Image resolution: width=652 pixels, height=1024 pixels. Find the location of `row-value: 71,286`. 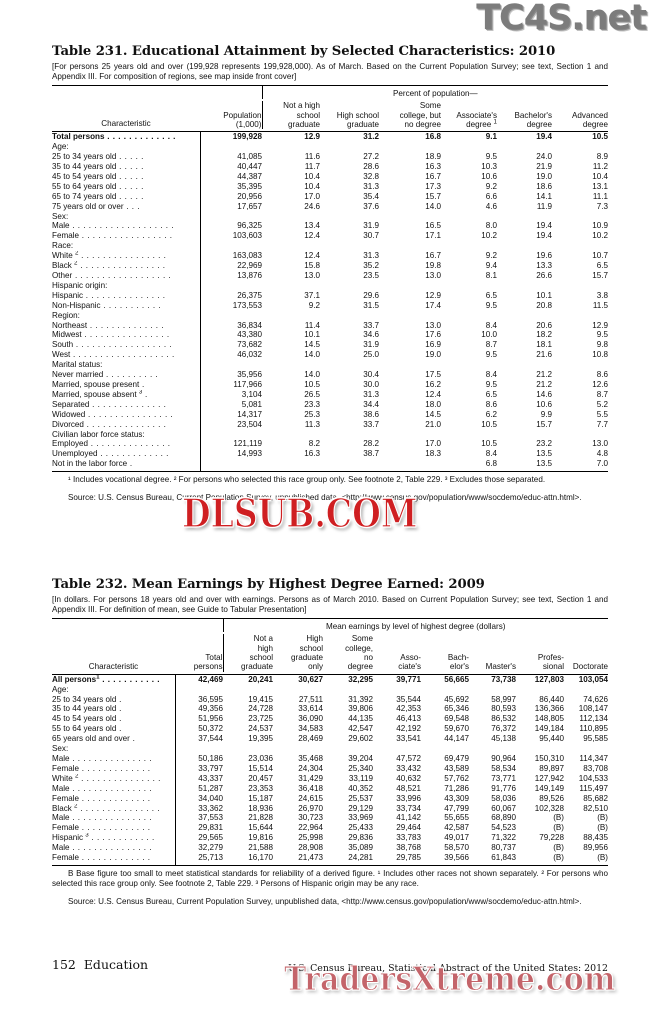

row-value: 71,286 is located at coordinates (456, 788).